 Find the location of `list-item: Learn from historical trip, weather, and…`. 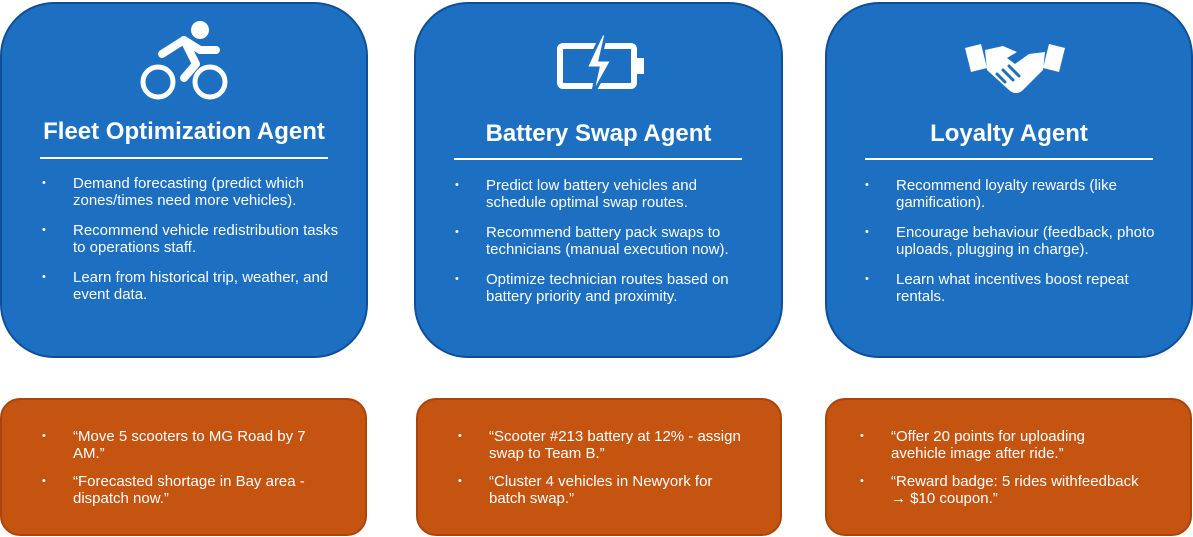

list-item: Learn from historical trip, weather, and… is located at coordinates (192, 286).